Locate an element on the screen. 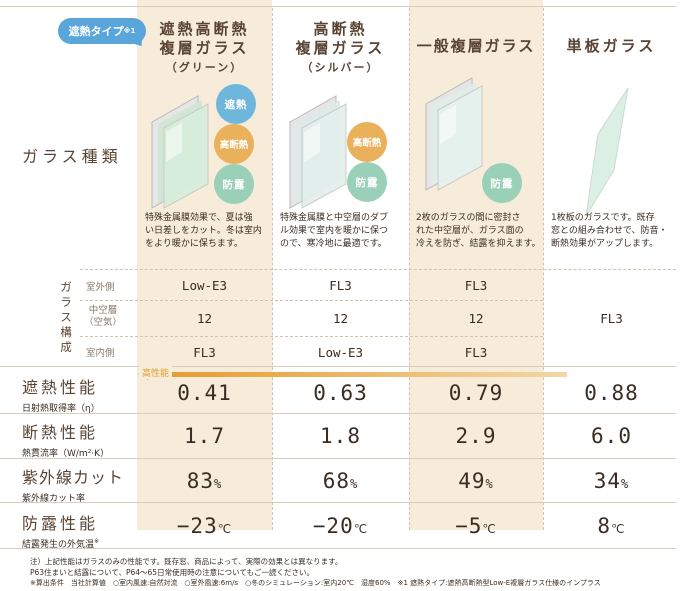 The height and width of the screenshot is (591, 680). uv-cut-value-1: 83% is located at coordinates (204, 481).